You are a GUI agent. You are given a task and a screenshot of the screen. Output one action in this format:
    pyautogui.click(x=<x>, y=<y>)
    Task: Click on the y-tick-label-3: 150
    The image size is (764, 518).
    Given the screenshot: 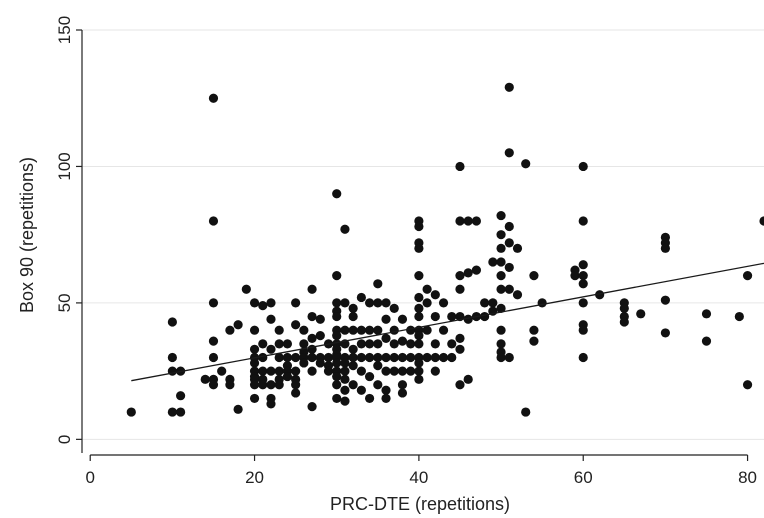 What is the action you would take?
    pyautogui.click(x=64, y=30)
    